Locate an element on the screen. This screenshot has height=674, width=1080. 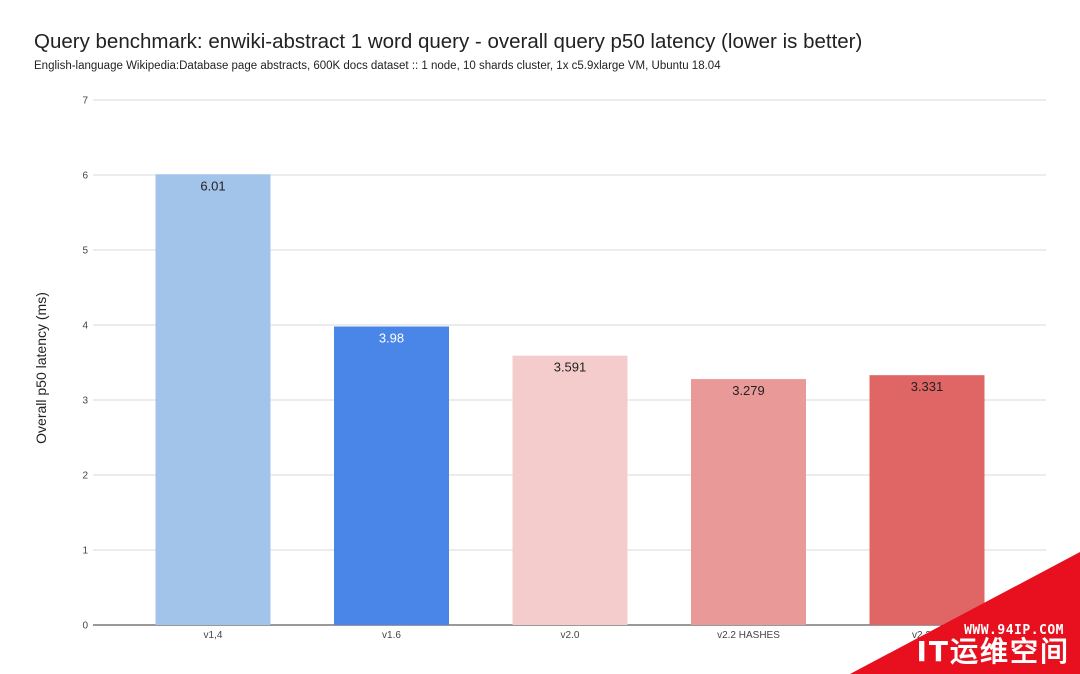
y-tick-label: 6 is located at coordinates (85, 176).